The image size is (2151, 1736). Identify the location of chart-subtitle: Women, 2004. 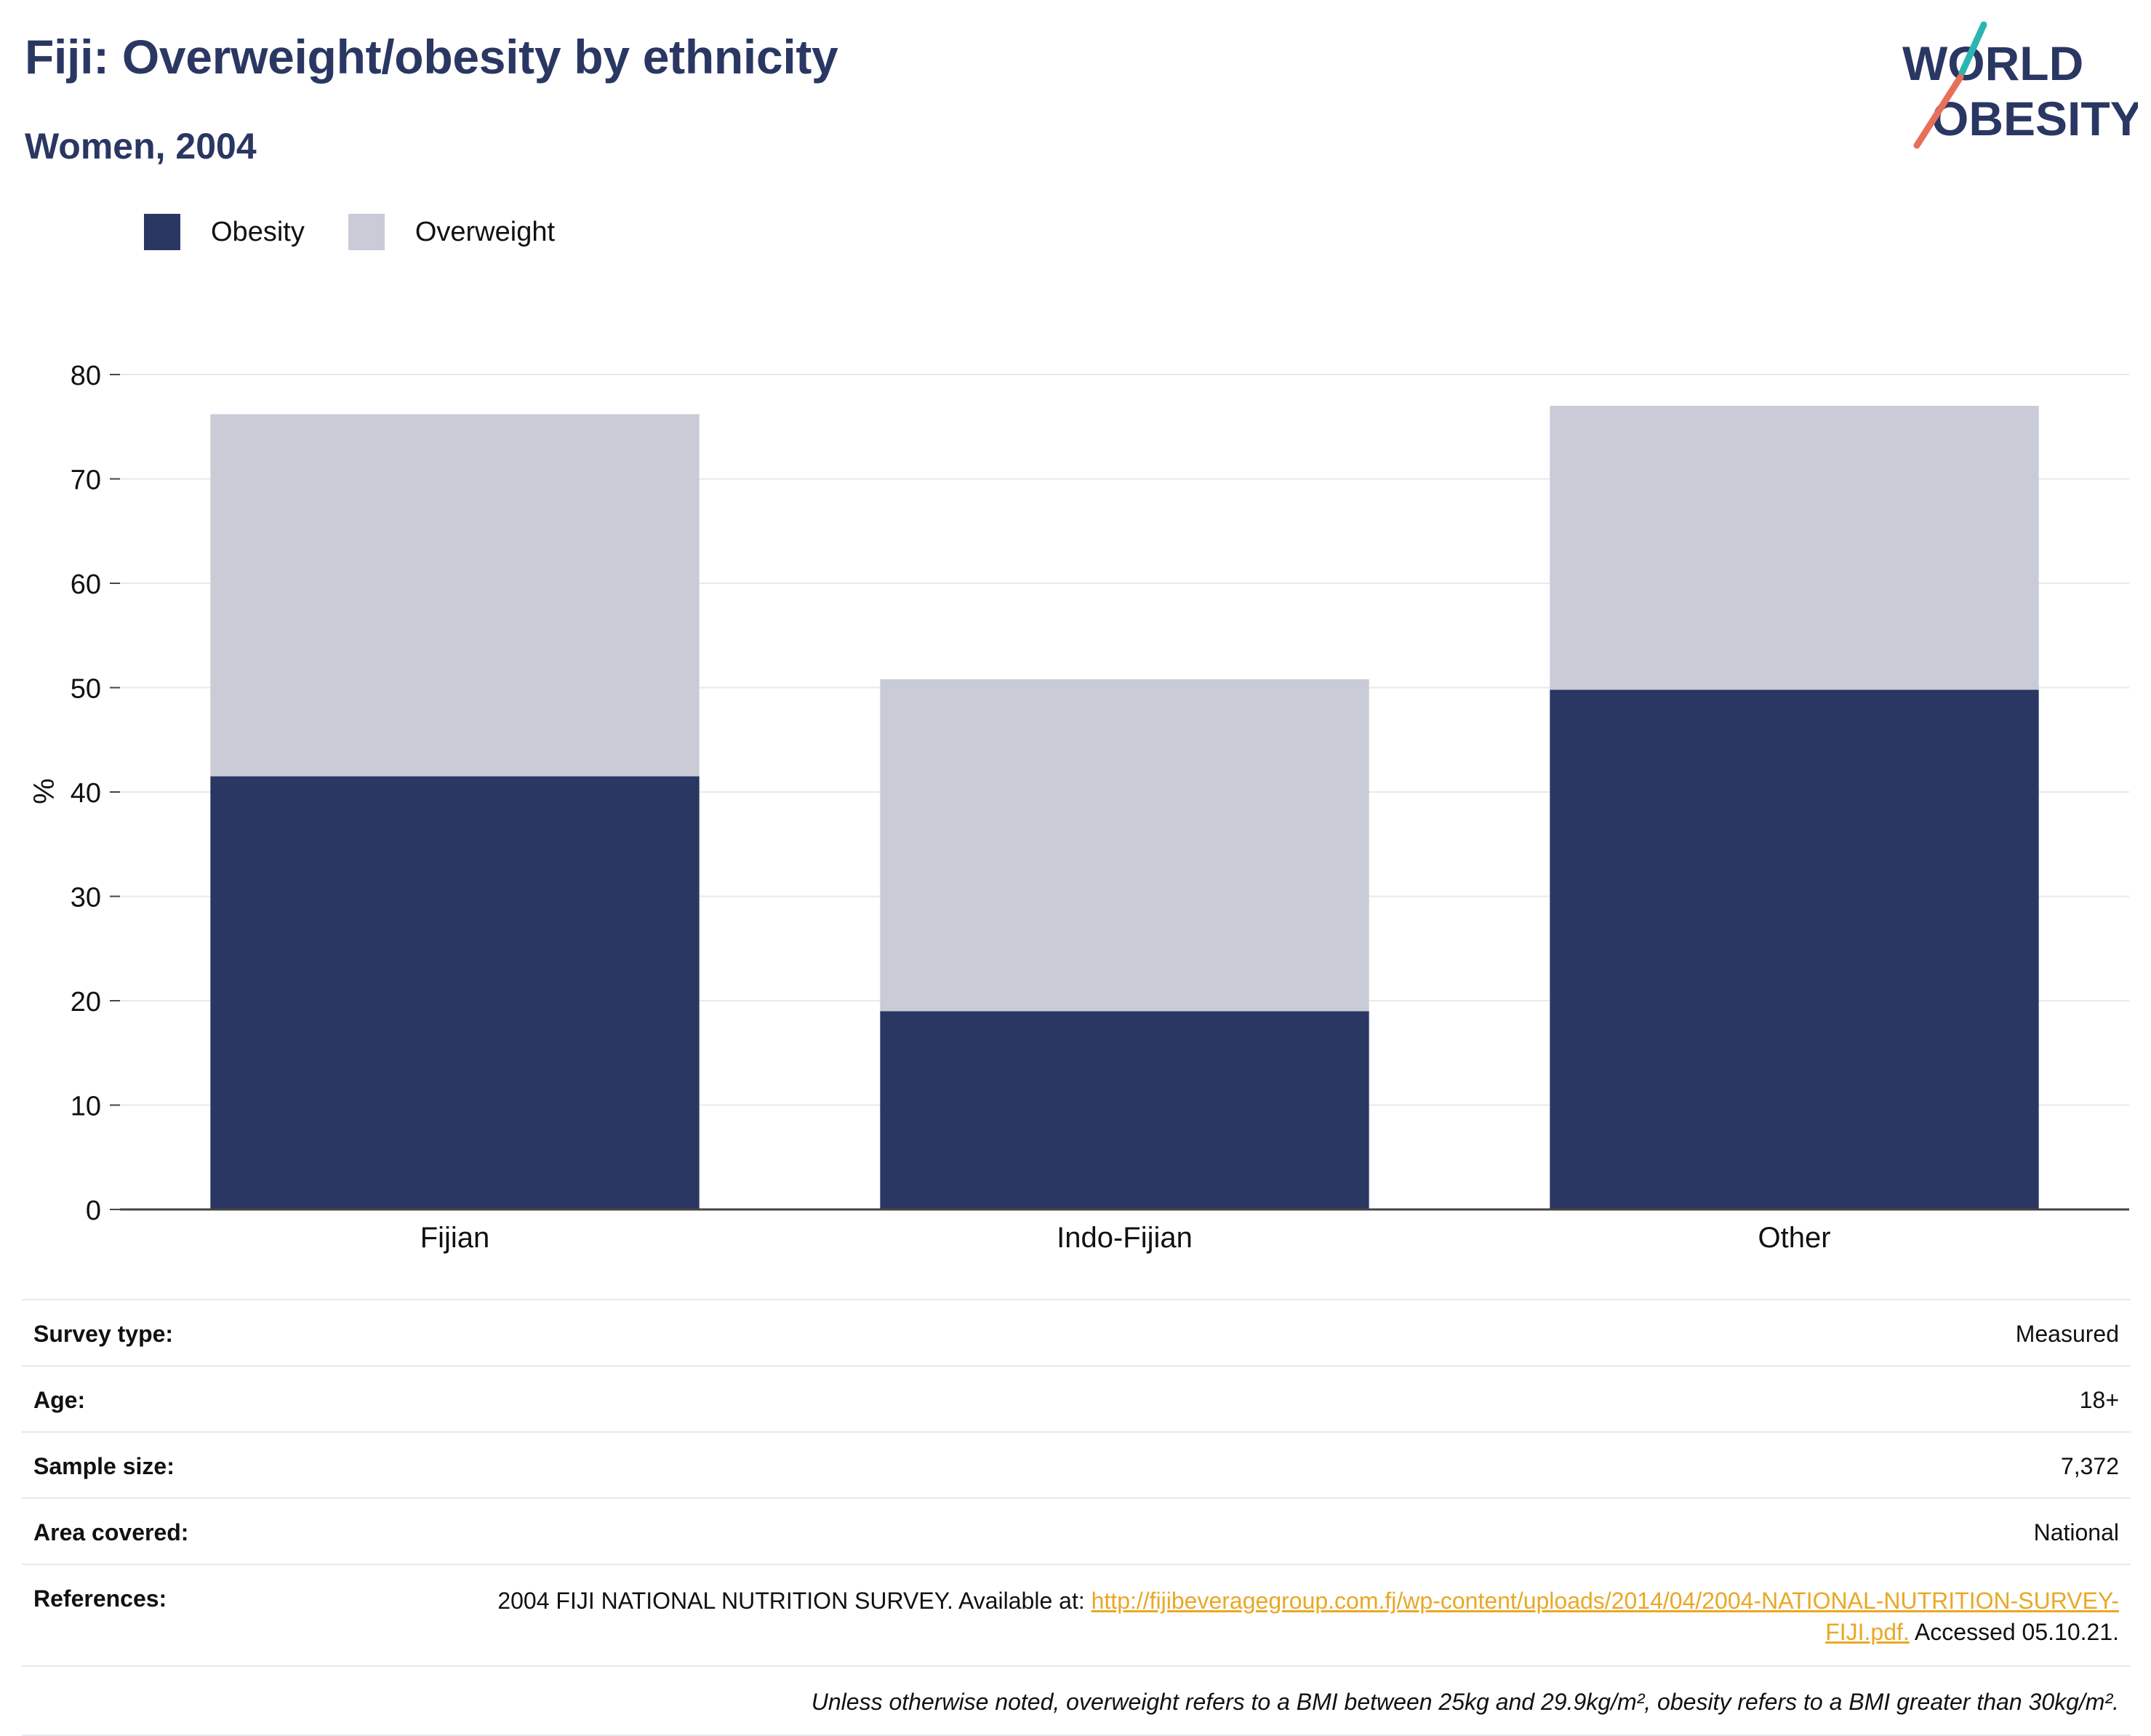
(141, 146).